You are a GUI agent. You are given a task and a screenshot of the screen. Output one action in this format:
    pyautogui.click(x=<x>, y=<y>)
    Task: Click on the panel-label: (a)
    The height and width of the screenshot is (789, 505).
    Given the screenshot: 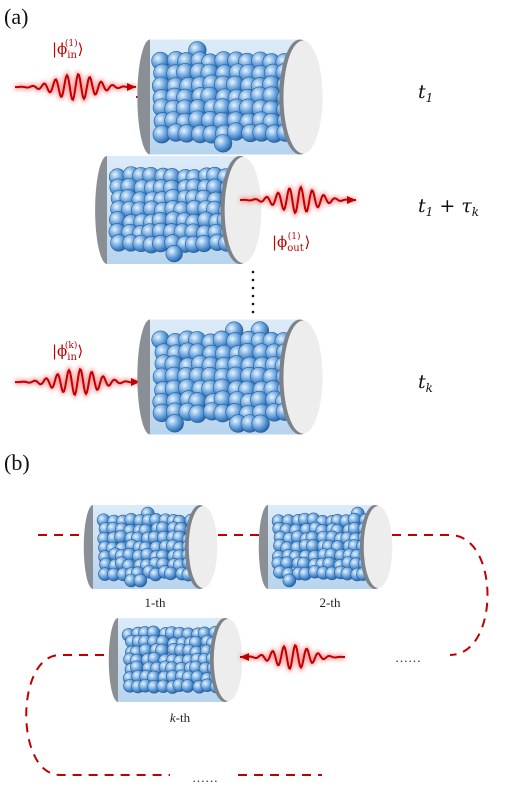 What is the action you would take?
    pyautogui.click(x=16, y=16)
    